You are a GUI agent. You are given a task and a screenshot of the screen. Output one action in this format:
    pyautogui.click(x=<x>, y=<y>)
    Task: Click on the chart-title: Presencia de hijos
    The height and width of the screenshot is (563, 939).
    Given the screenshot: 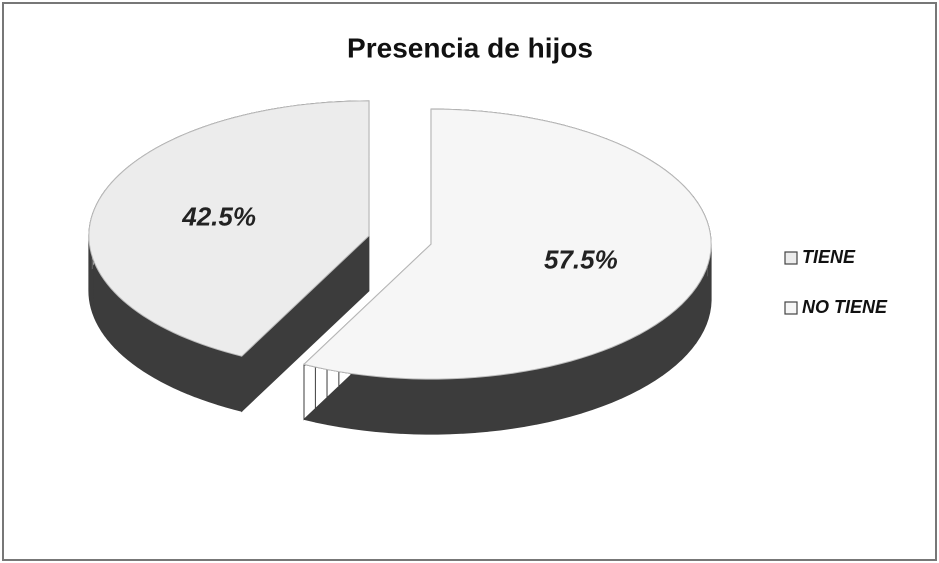 What is the action you would take?
    pyautogui.click(x=470, y=47)
    